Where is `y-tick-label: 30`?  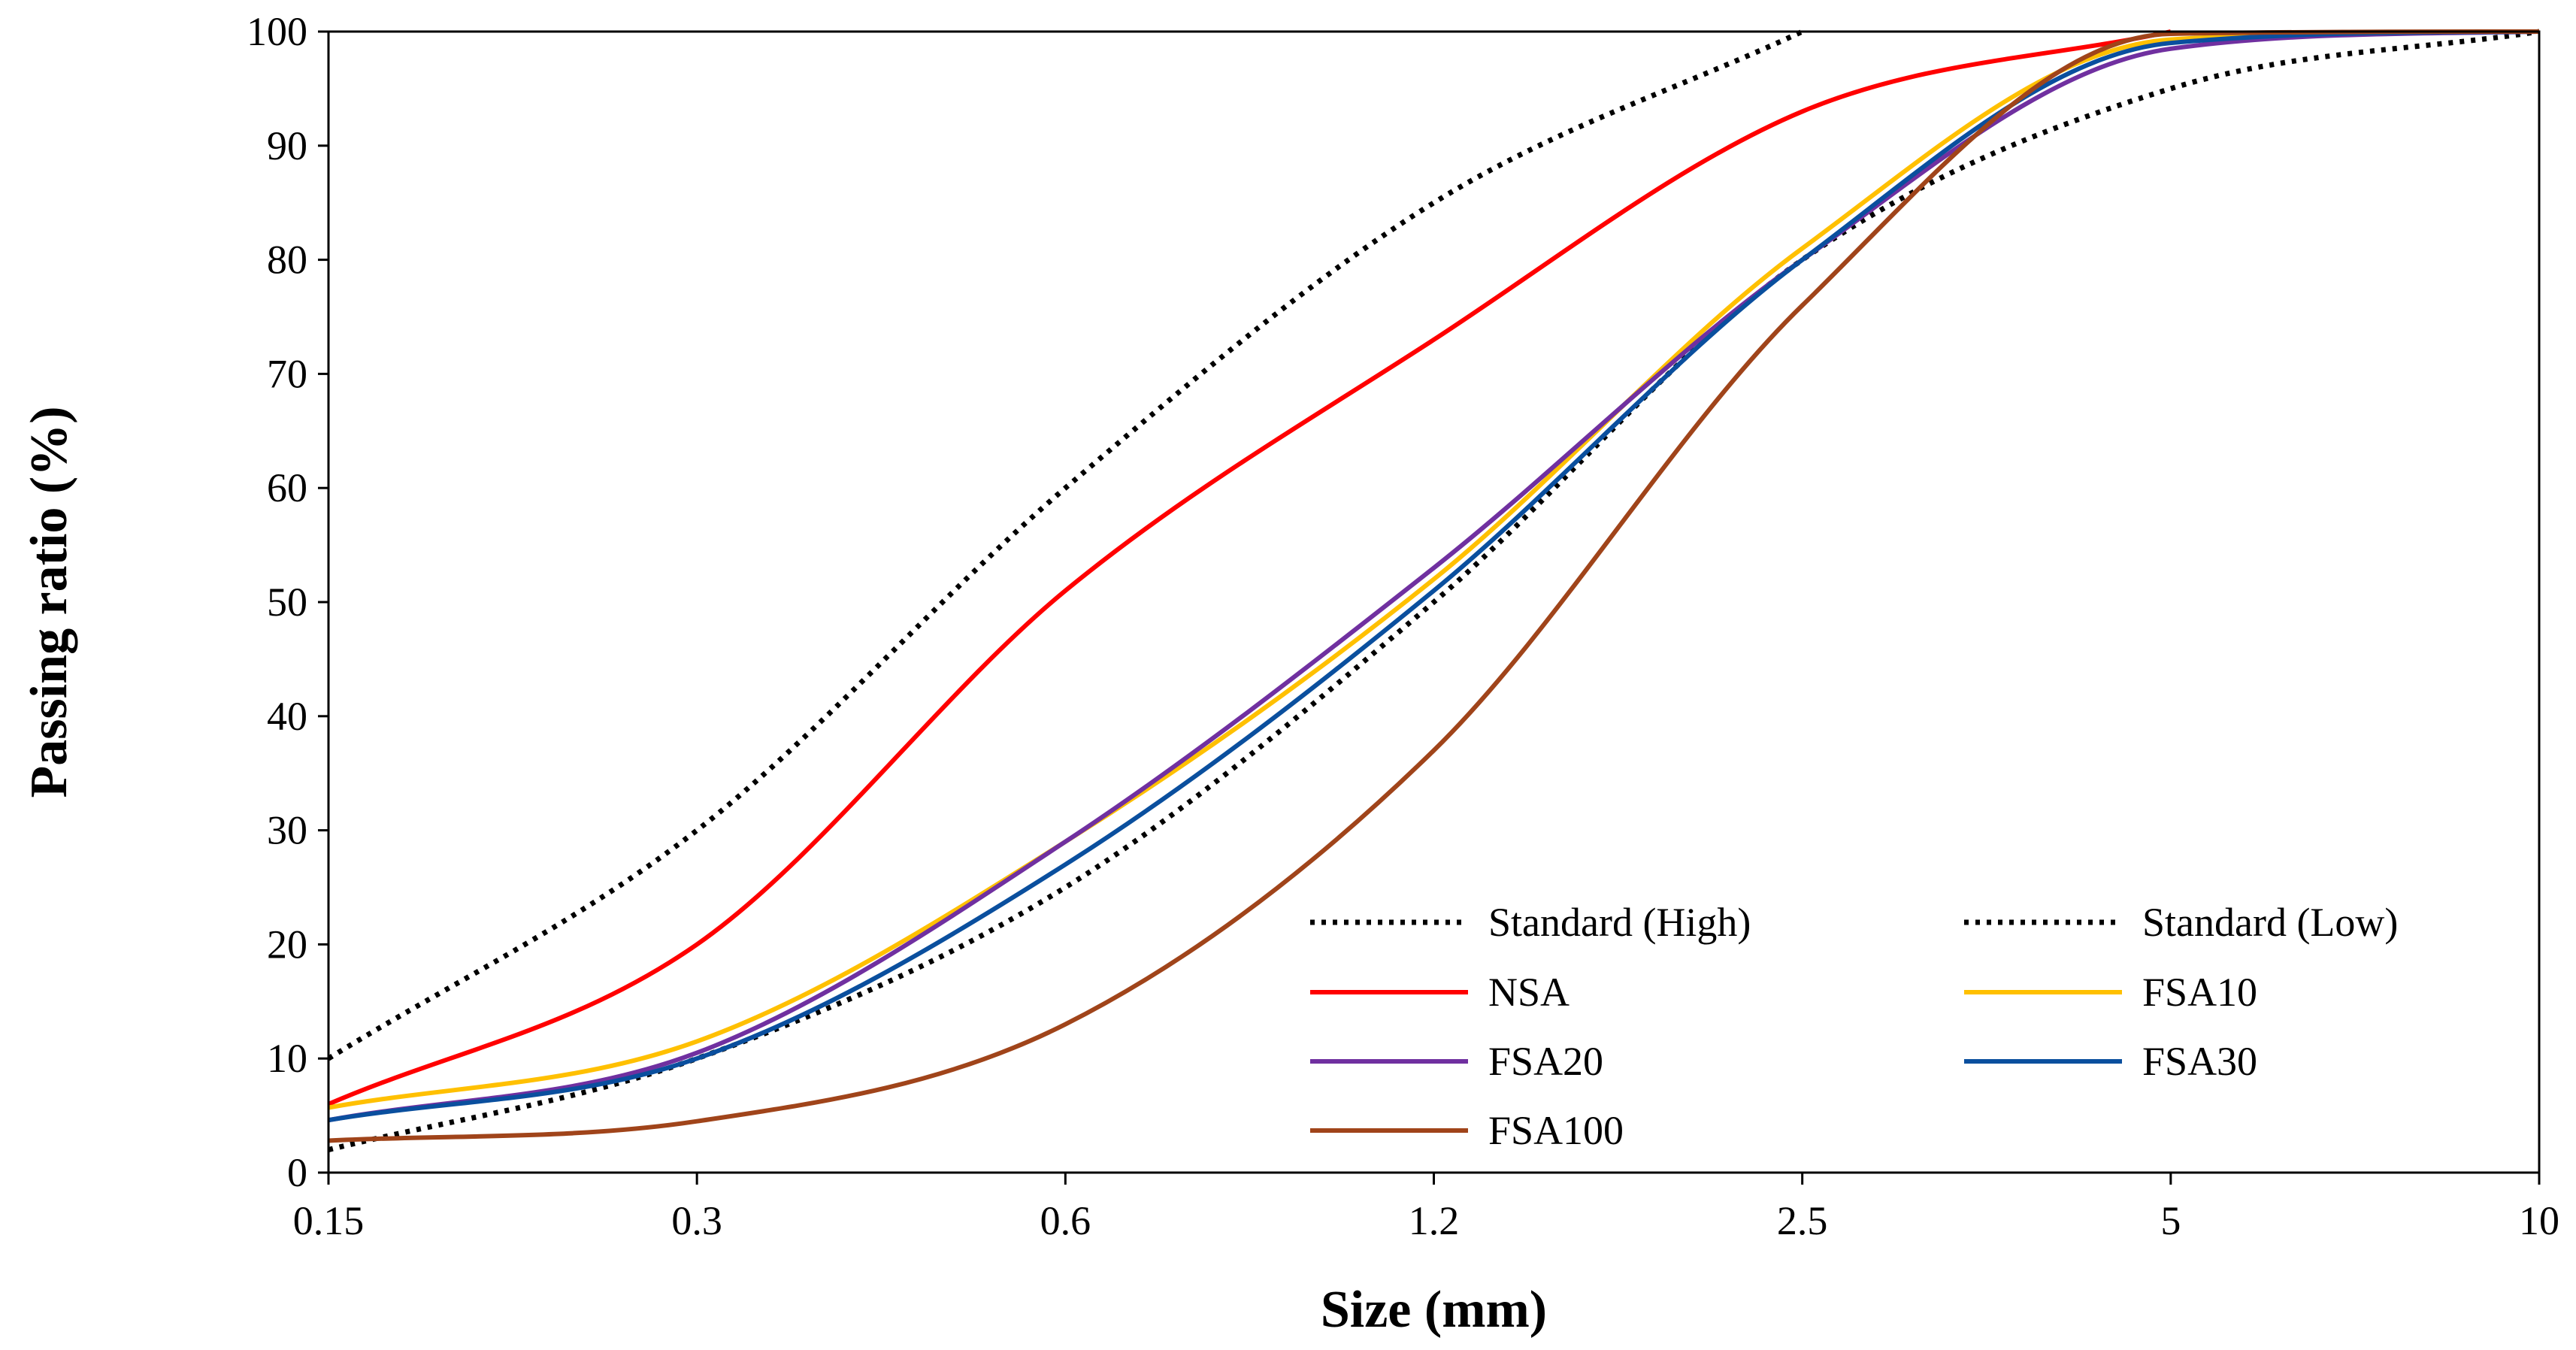 y-tick-label: 30 is located at coordinates (287, 830).